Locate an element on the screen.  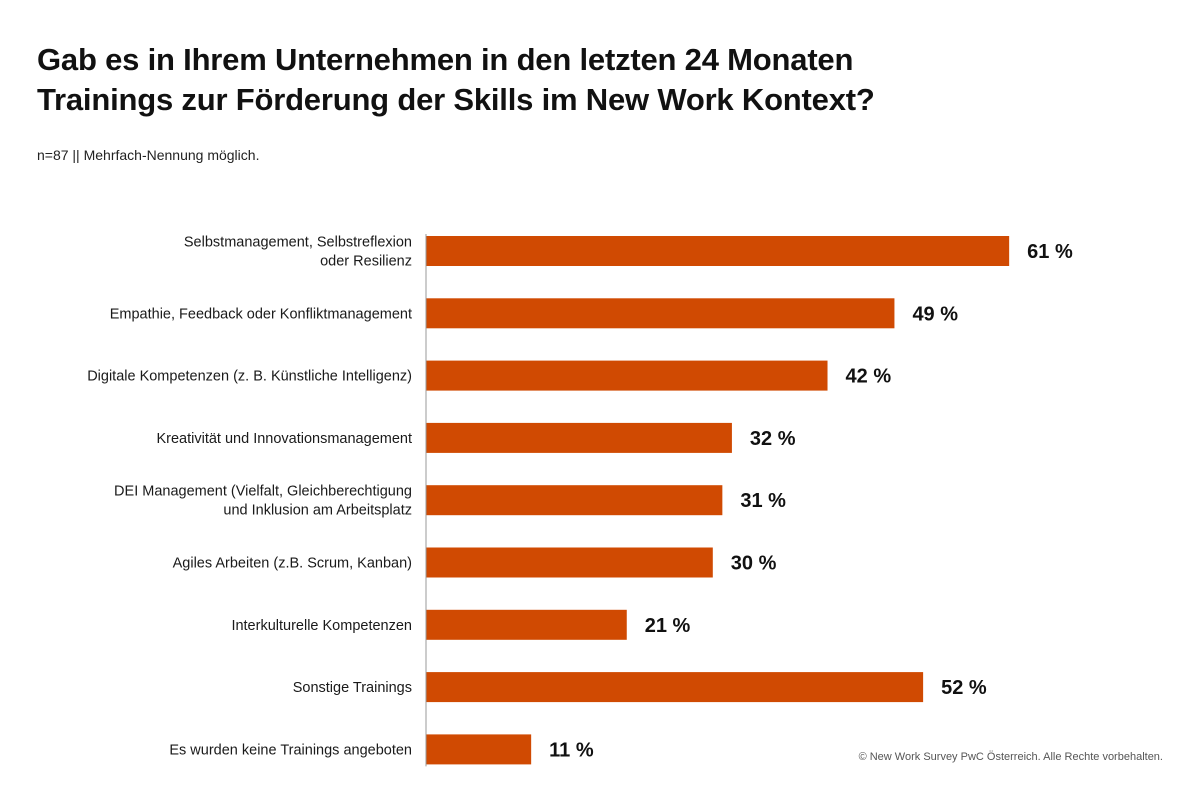
category-label-9: Es wurden keine Trainings angeboten is located at coordinates (290, 750).